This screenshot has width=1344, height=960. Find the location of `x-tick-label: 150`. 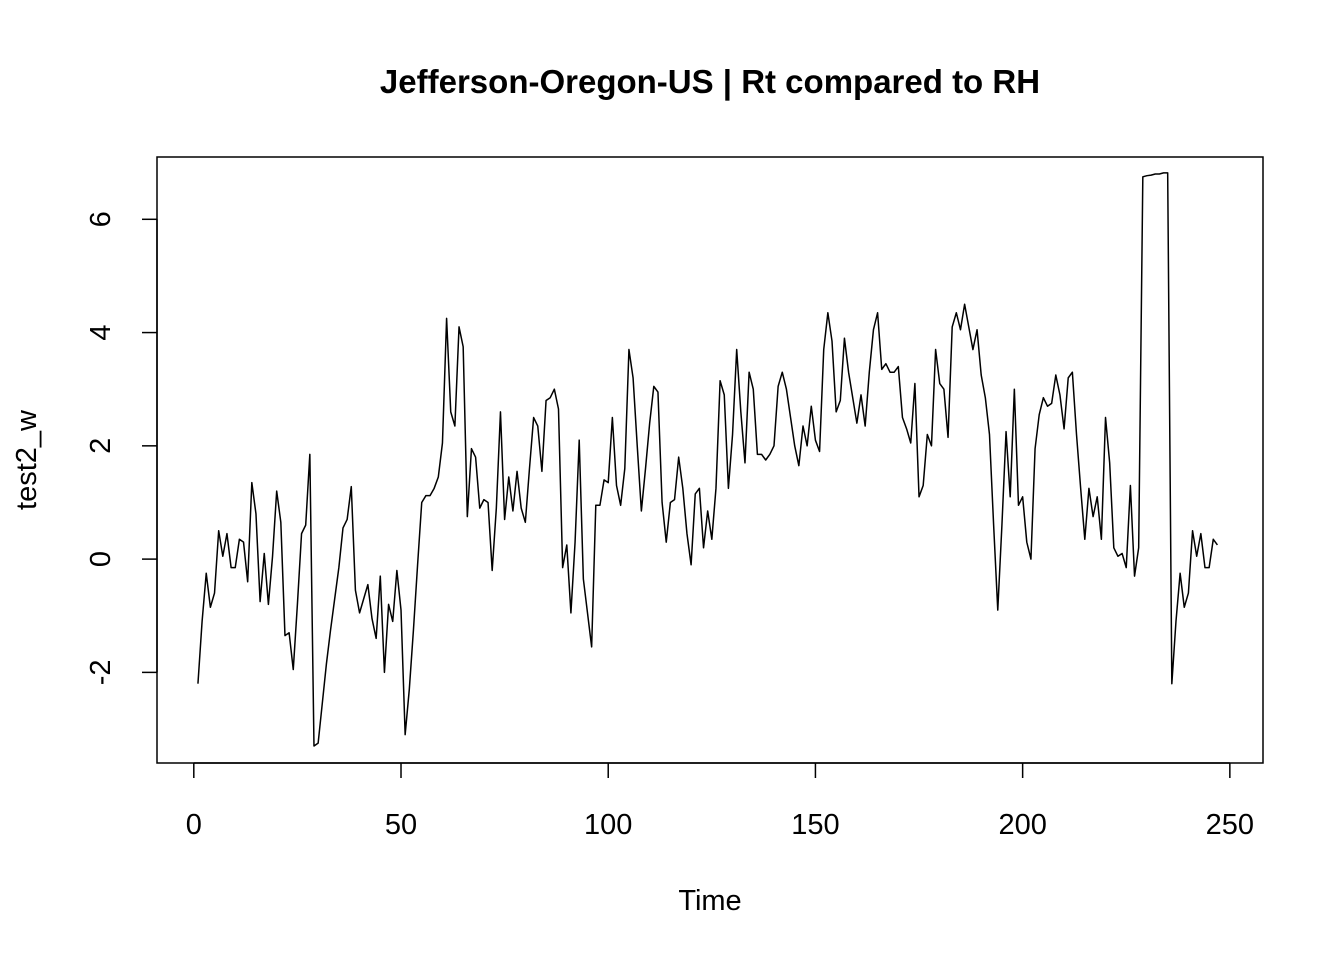

x-tick-label: 150 is located at coordinates (815, 825).